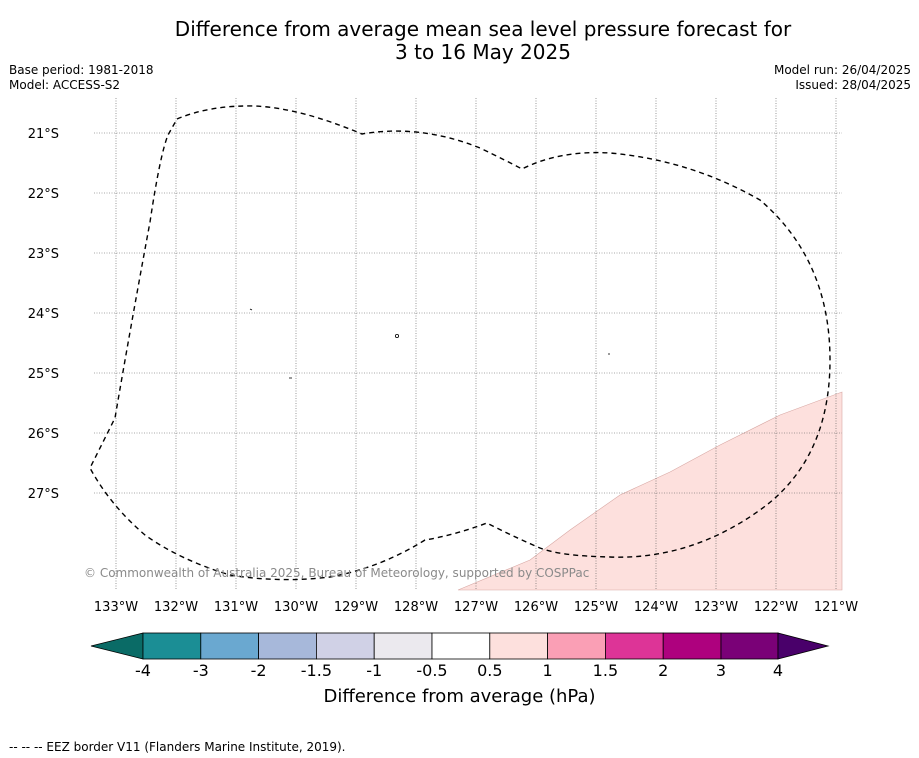 Image resolution: width=919 pixels, height=758 pixels. I want to click on lon-label: 126°W, so click(536, 607).